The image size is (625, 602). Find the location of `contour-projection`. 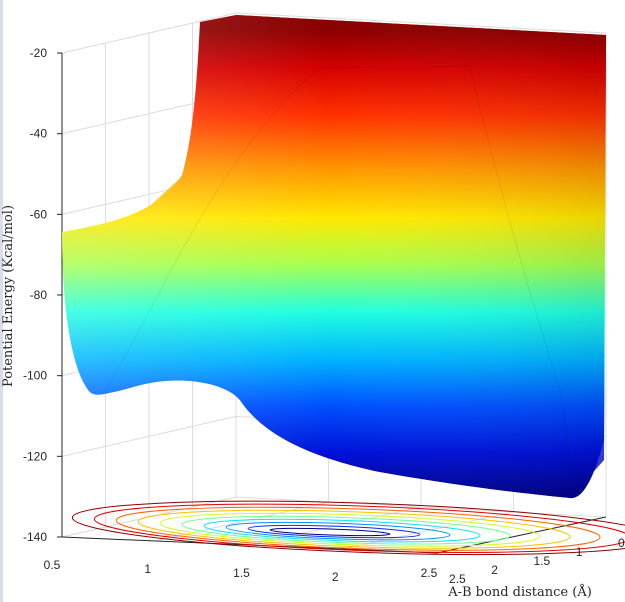

contour-projection is located at coordinates (348, 527).